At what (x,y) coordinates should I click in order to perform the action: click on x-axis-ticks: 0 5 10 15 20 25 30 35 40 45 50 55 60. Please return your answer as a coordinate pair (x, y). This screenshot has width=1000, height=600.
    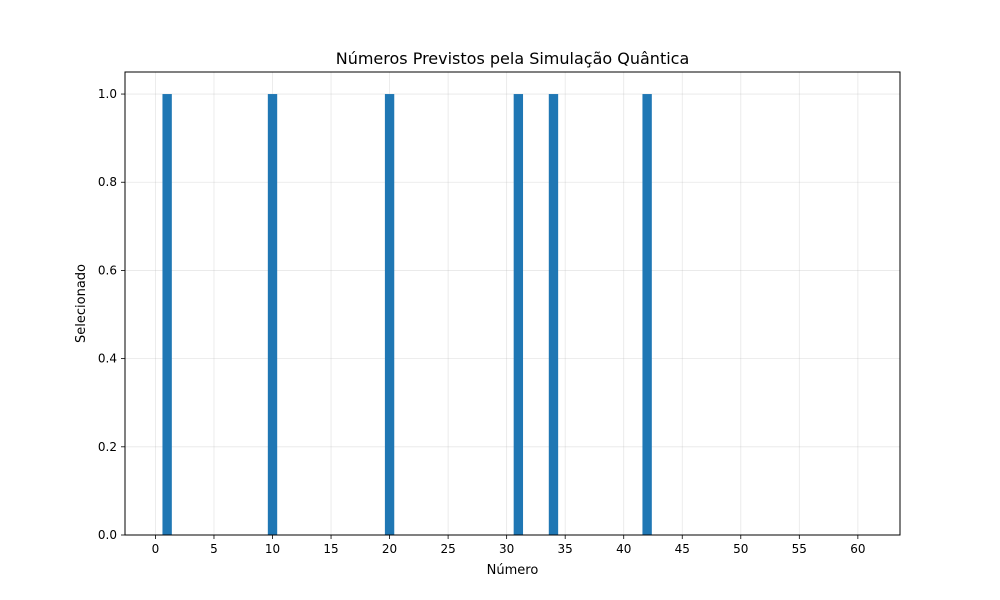
    Looking at the image, I should click on (508, 545).